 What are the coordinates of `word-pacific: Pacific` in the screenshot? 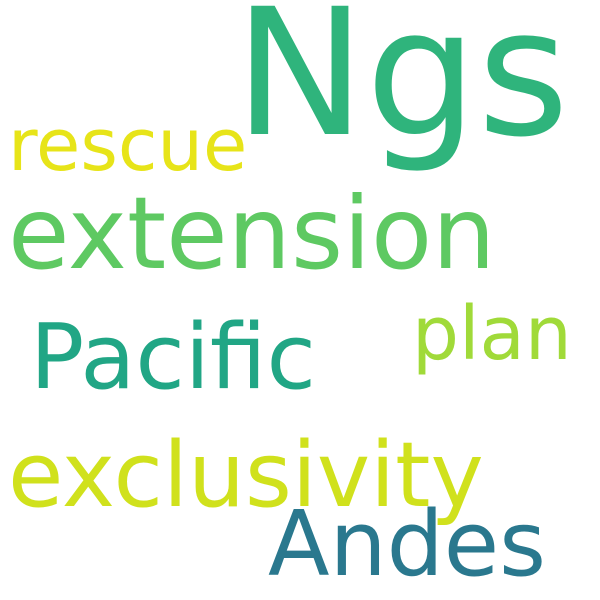 It's located at (173, 357).